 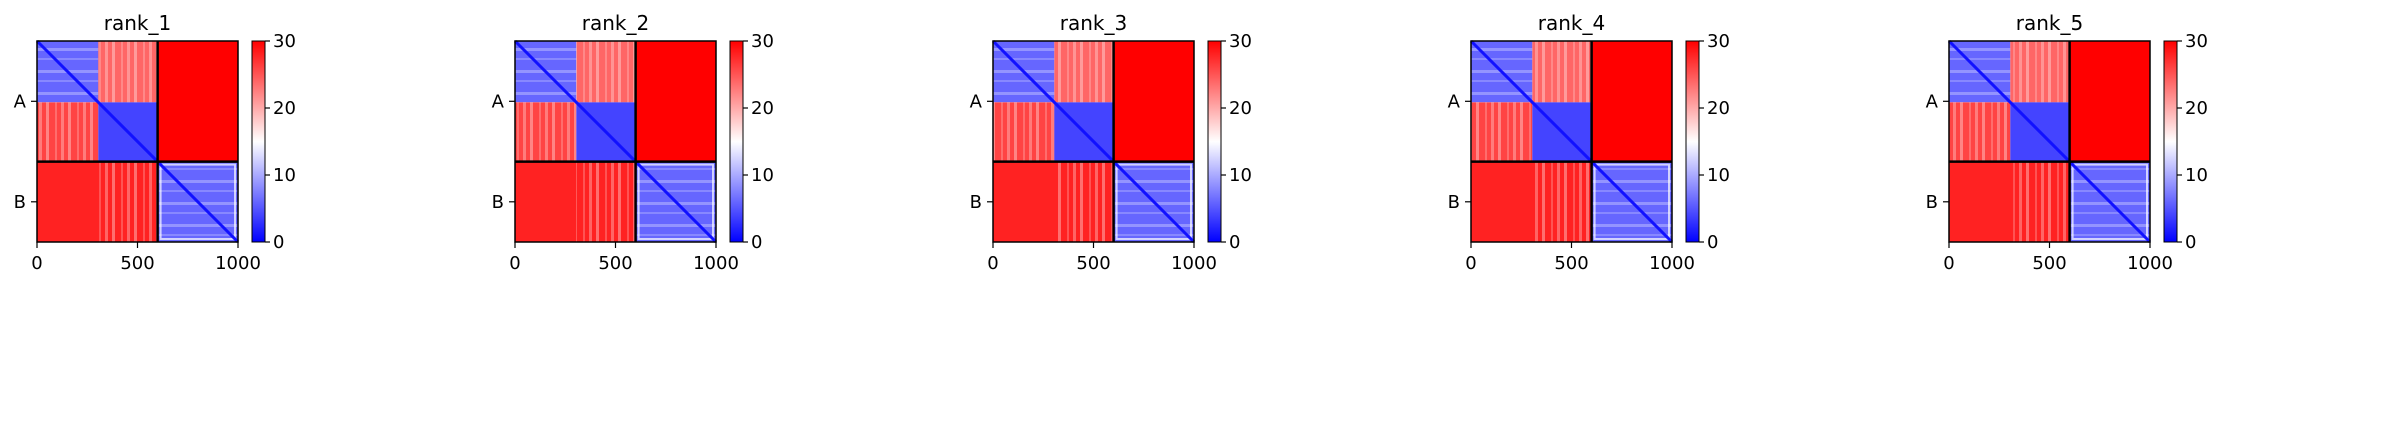 I want to click on panel-5: rank_5 0 500 1000 A B 0 10 20 30, so click(x=2067, y=142).